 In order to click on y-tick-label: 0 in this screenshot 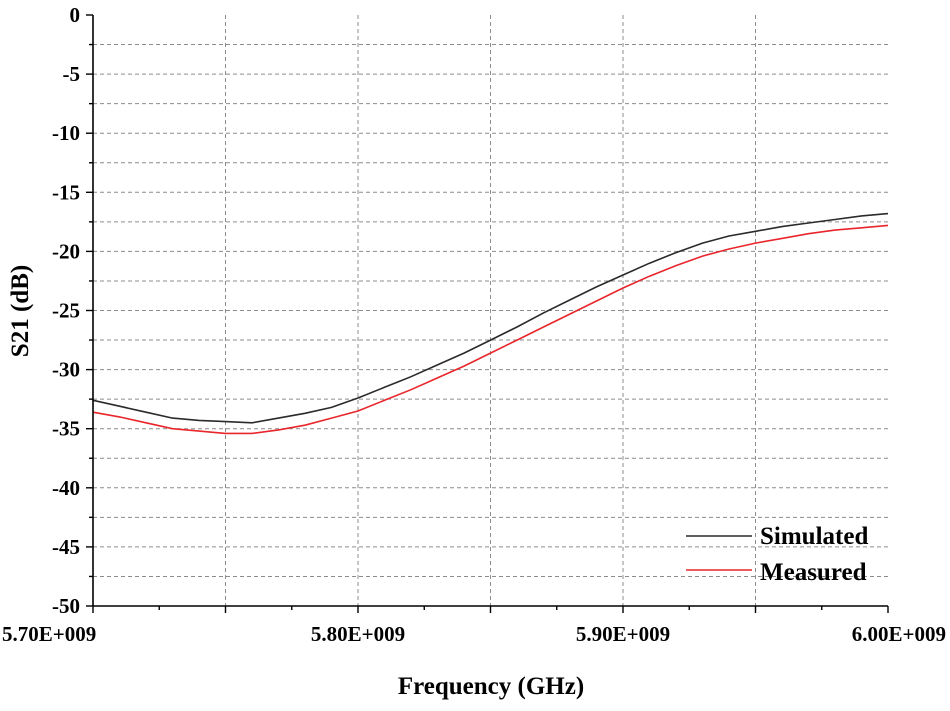, I will do `click(75, 15)`.